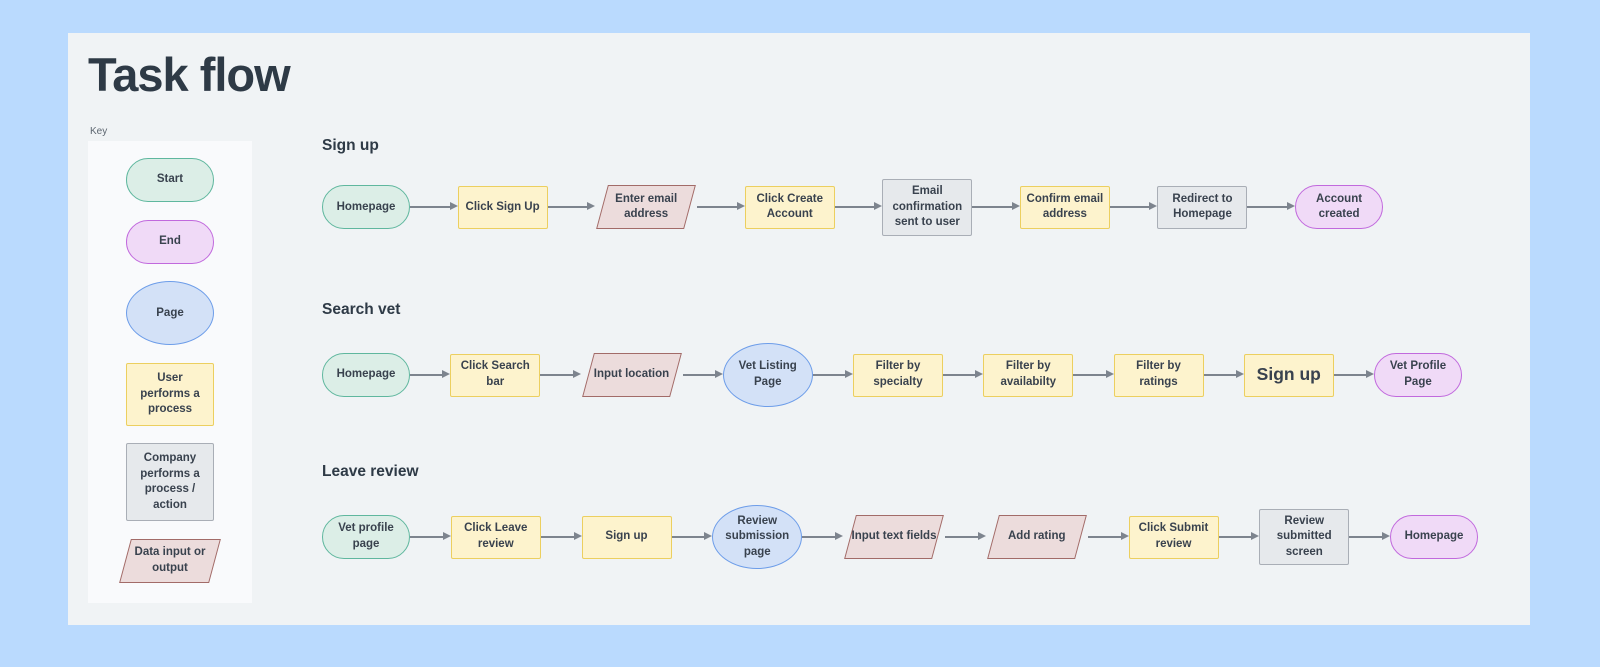  I want to click on flow-node-end: Vet Profile Page, so click(1418, 375).